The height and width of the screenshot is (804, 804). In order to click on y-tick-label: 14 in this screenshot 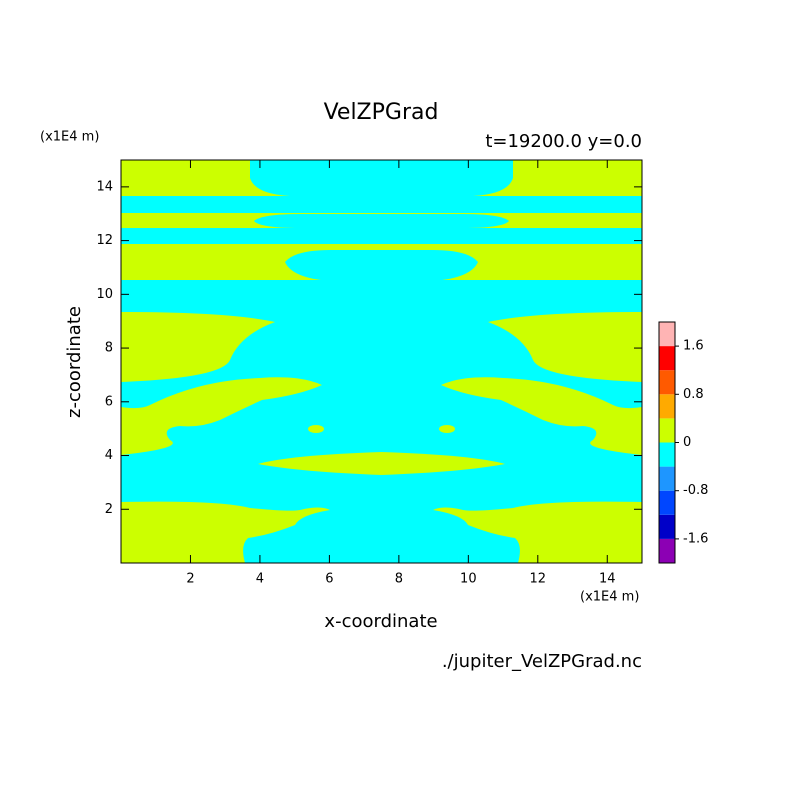, I will do `click(104, 186)`.